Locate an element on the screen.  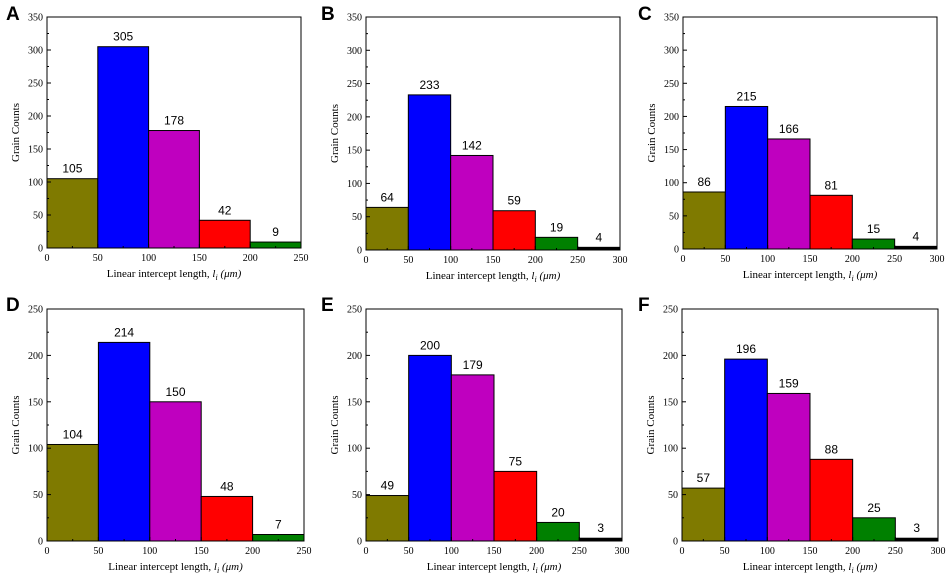
x-tick-label: 100 is located at coordinates (767, 259).